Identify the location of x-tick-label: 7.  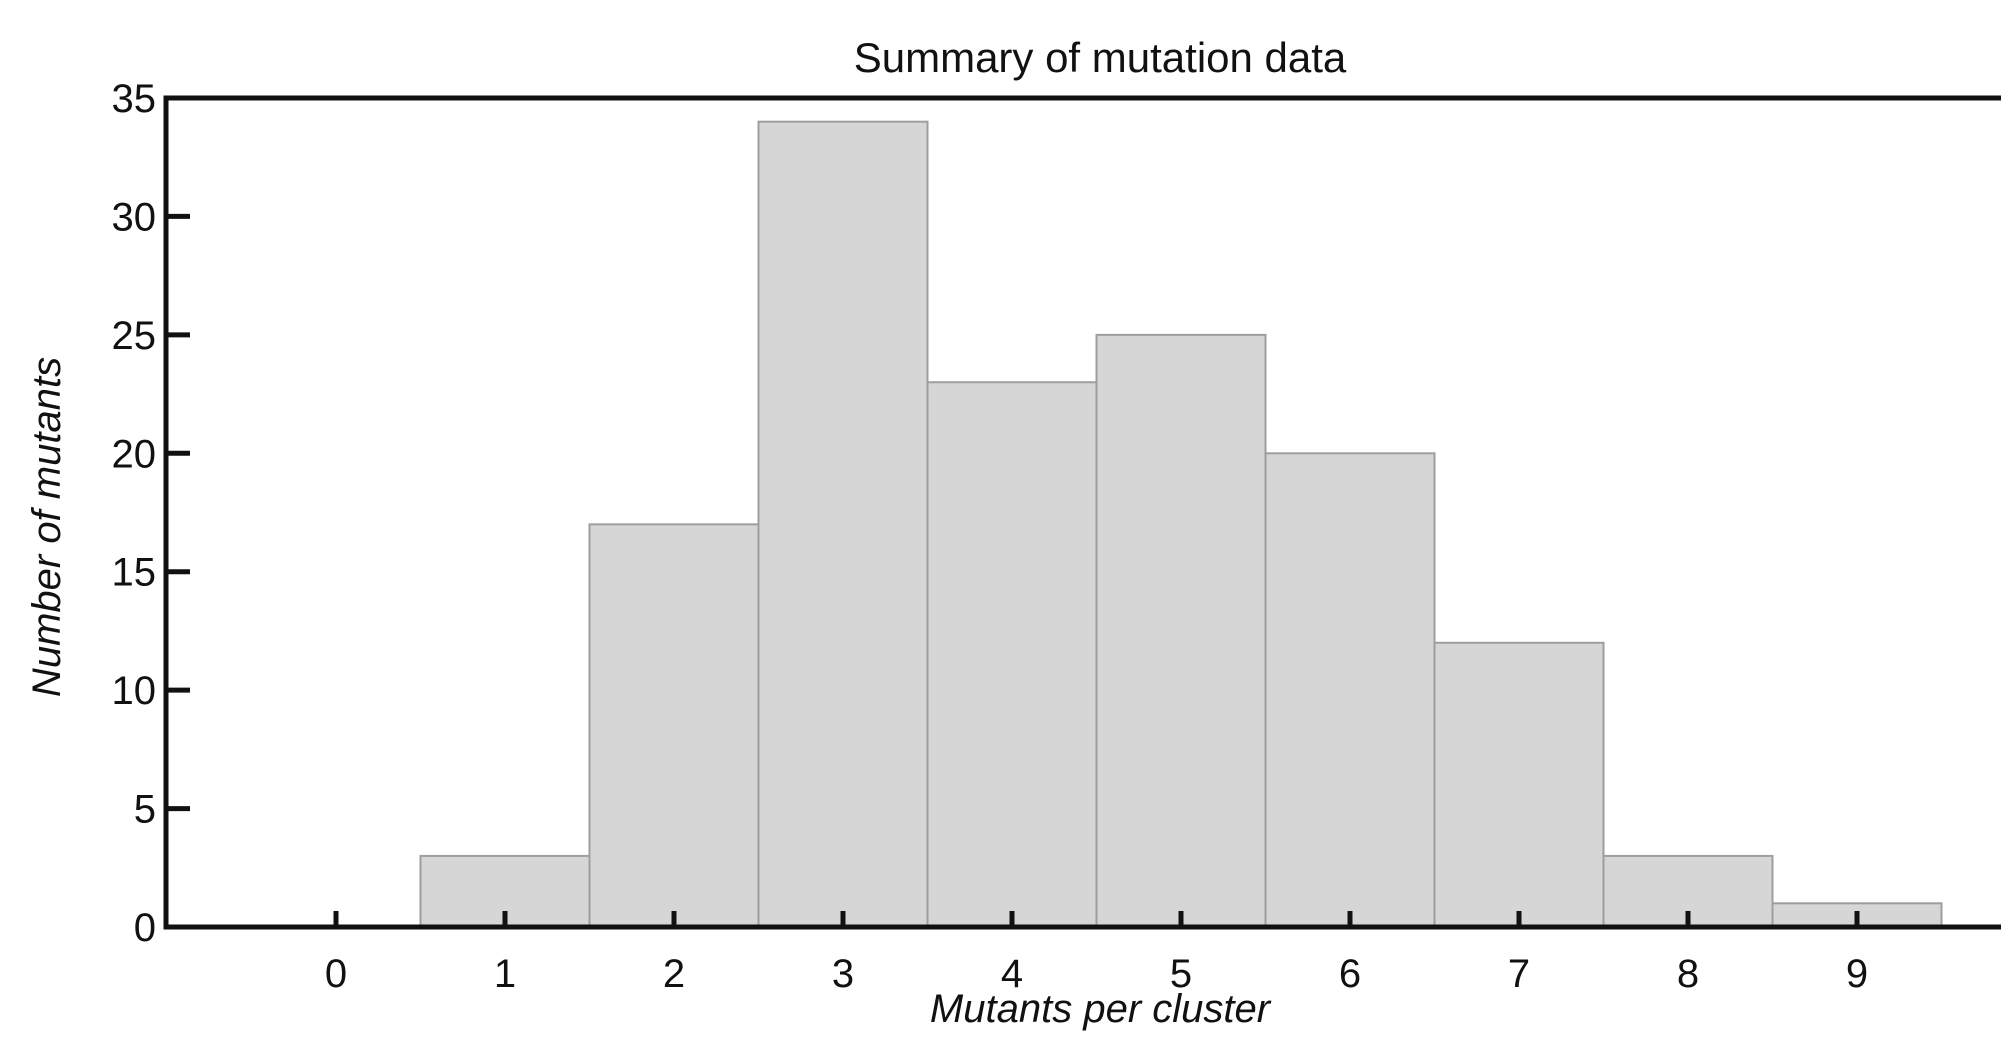
(1519, 974).